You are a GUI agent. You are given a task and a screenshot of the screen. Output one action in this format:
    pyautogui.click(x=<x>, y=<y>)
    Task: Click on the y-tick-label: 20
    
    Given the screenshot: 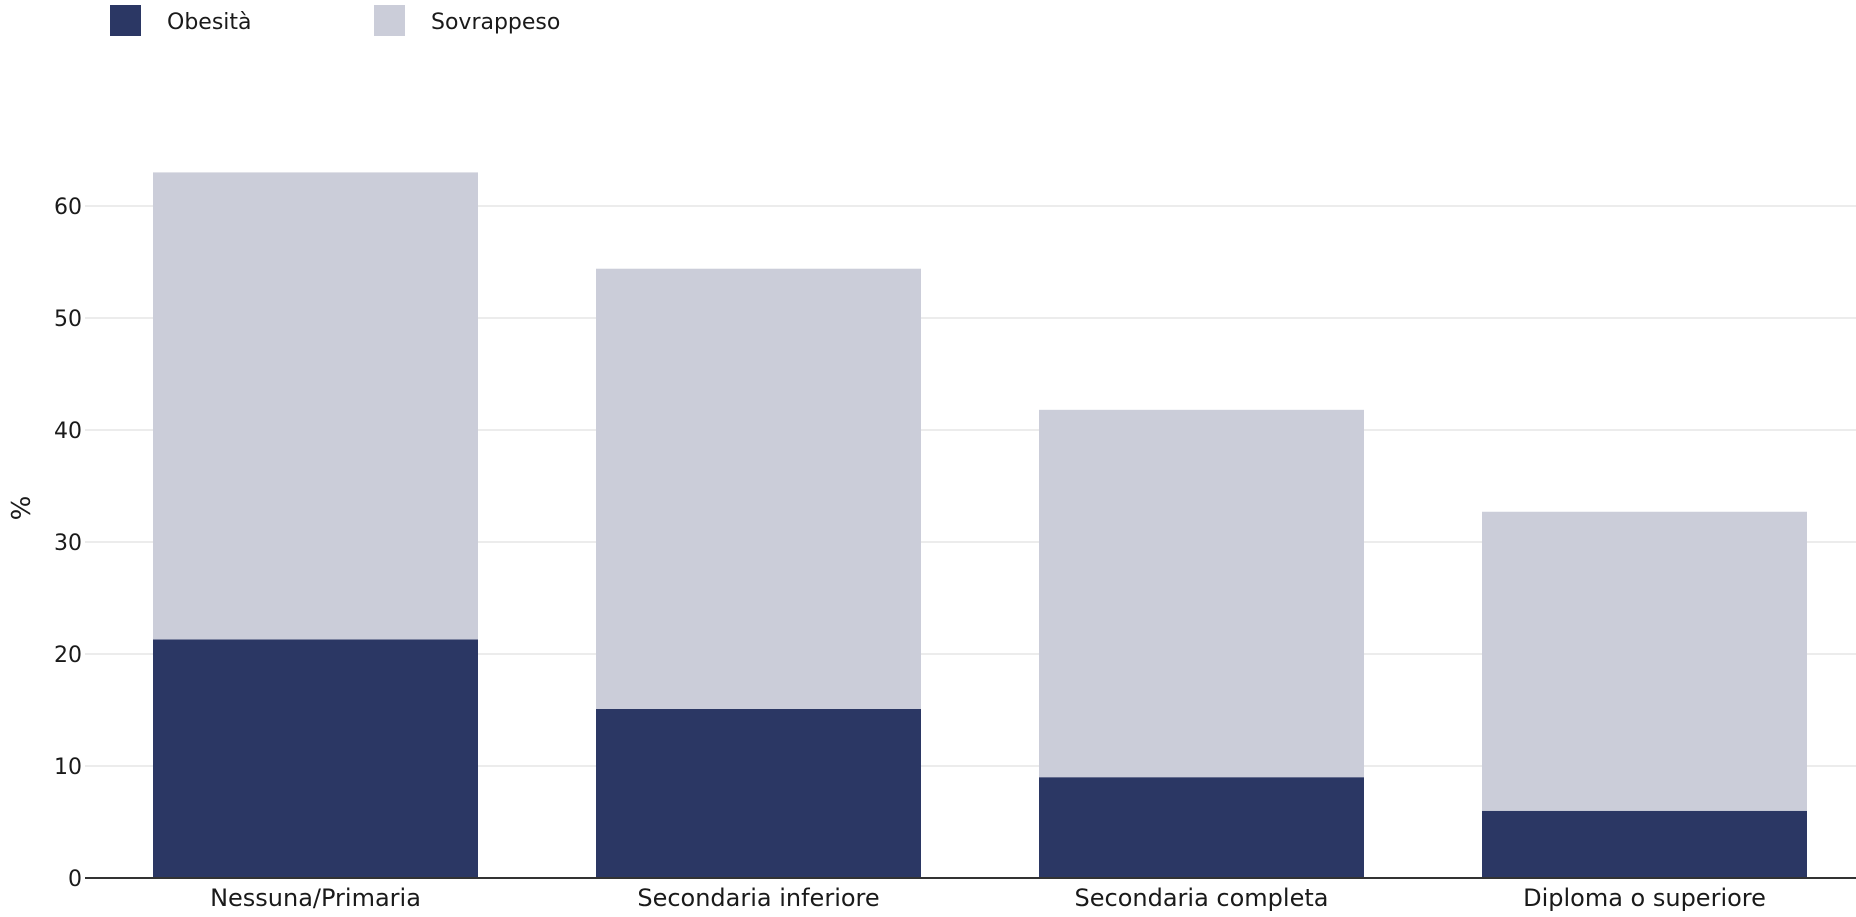 What is the action you would take?
    pyautogui.click(x=68, y=655)
    